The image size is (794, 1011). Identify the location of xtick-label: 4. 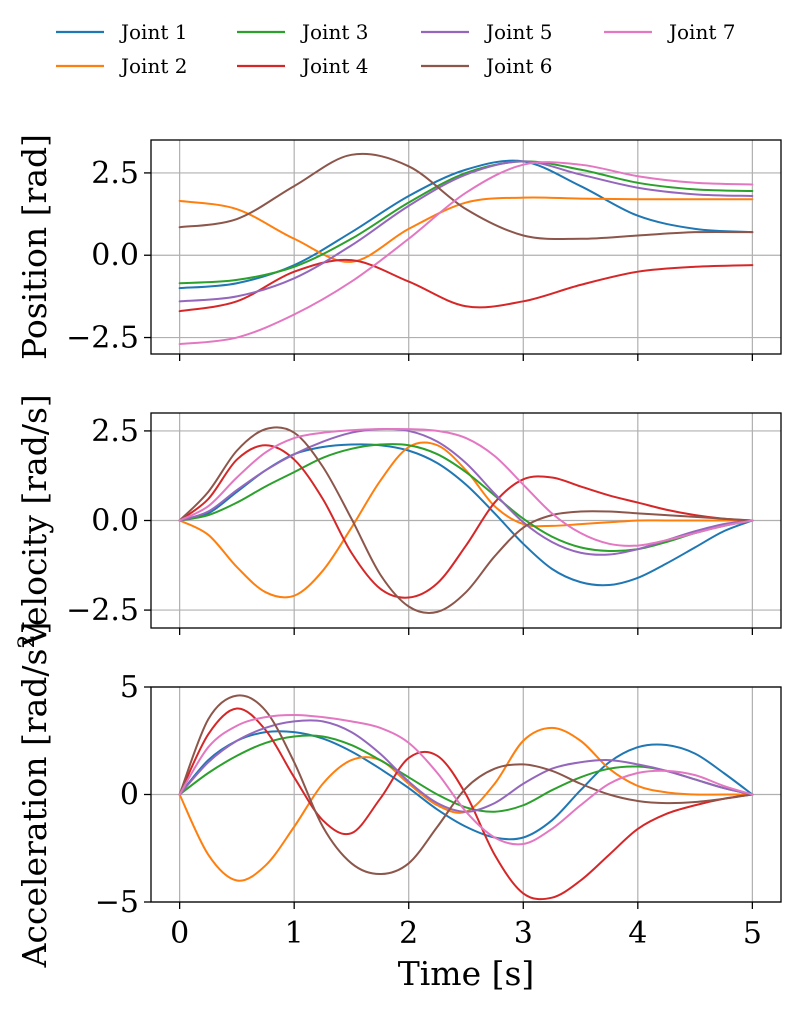
(637, 933).